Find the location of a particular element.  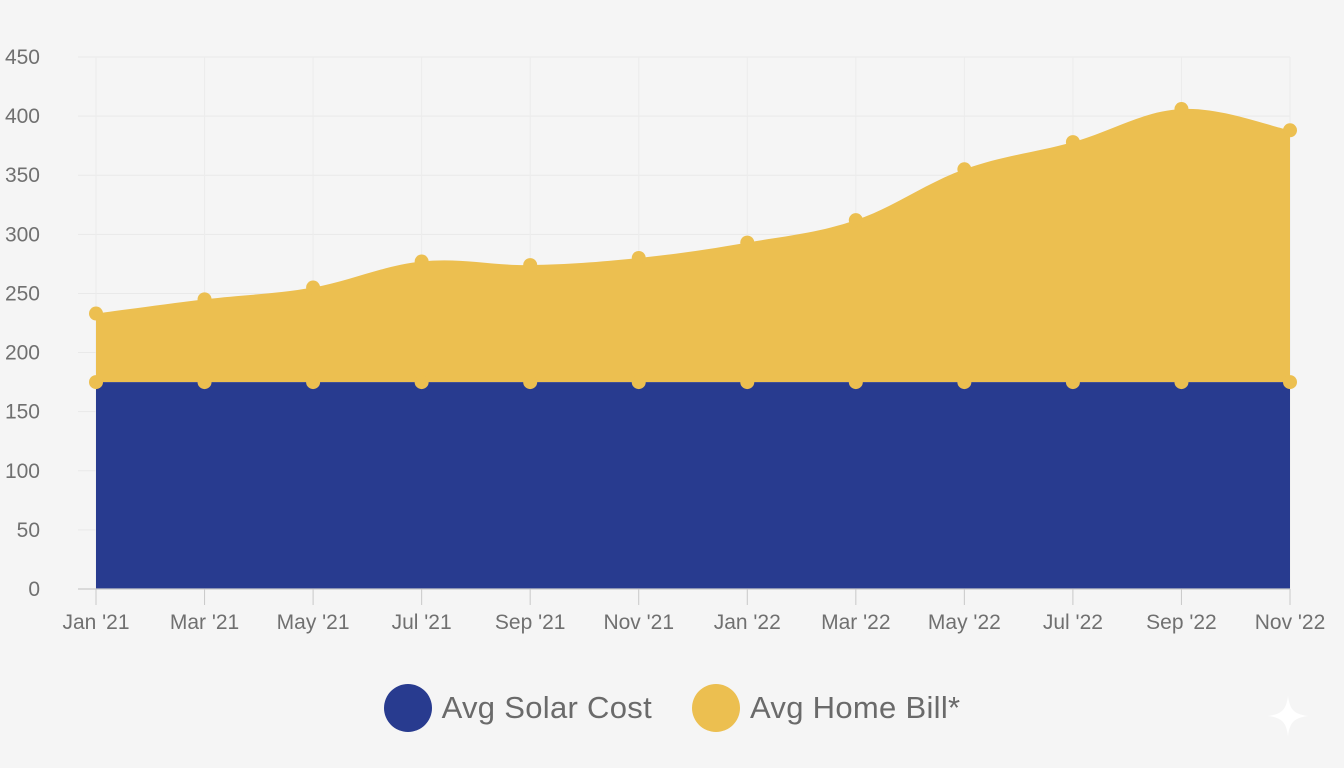

x-tick-label: Jan '21 is located at coordinates (95, 622).